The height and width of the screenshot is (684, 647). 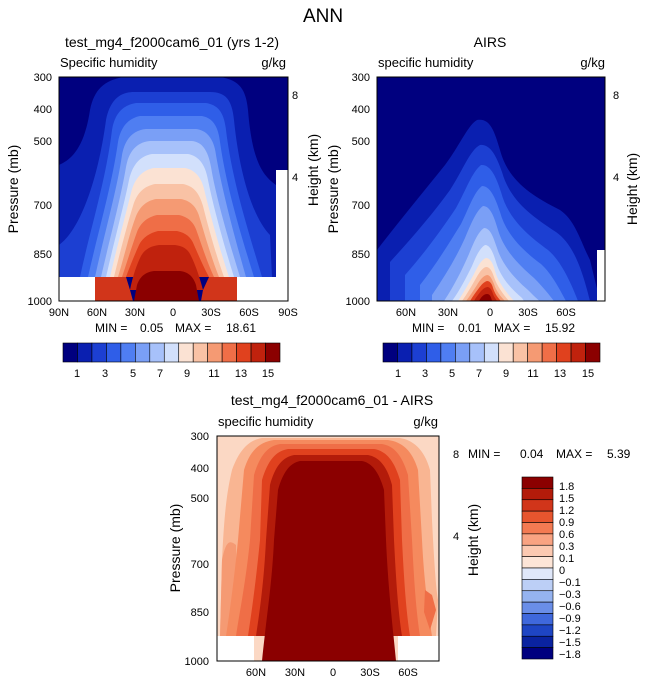 What do you see at coordinates (570, 607) in the screenshot?
I see `colorbar-label: −0.6` at bounding box center [570, 607].